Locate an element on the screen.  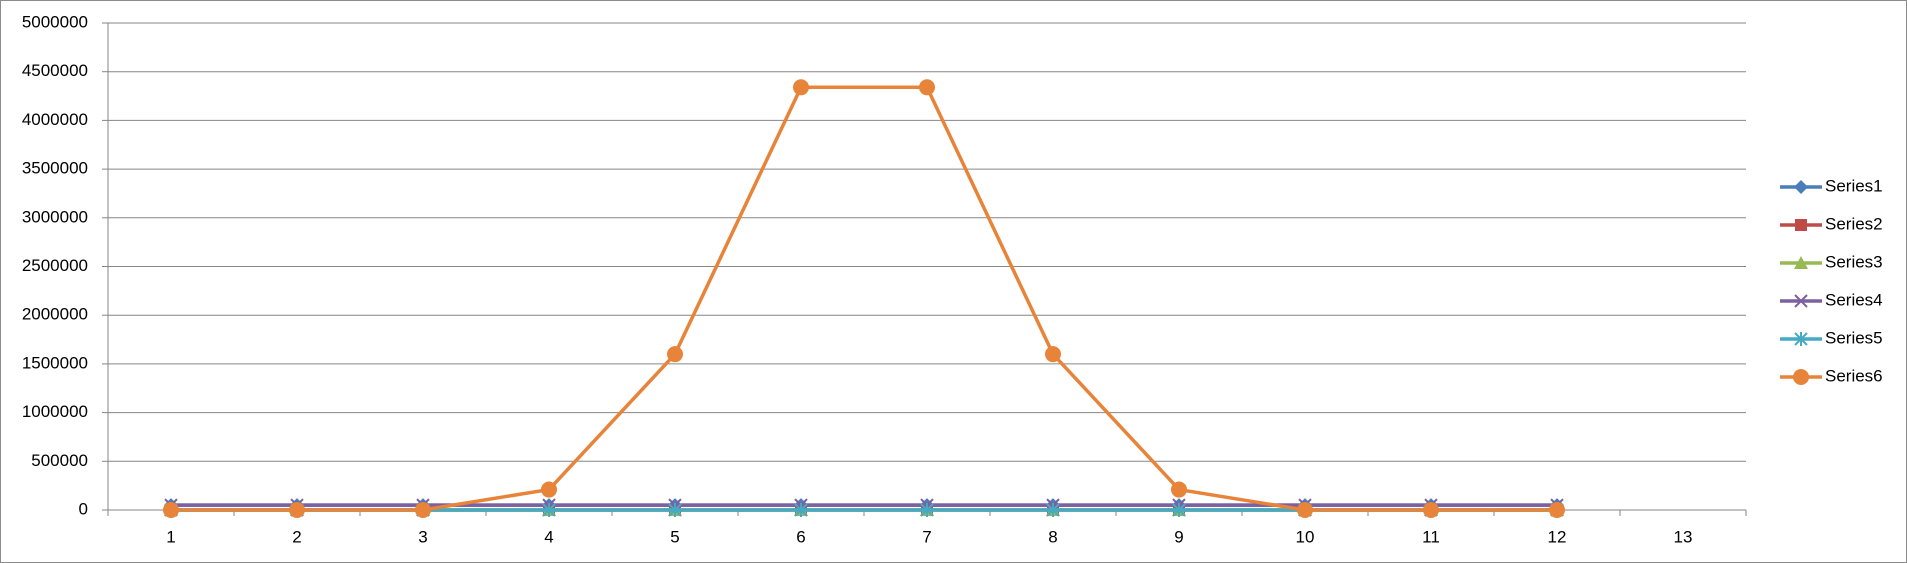
y-tick-label: 4500000 is located at coordinates (55, 70).